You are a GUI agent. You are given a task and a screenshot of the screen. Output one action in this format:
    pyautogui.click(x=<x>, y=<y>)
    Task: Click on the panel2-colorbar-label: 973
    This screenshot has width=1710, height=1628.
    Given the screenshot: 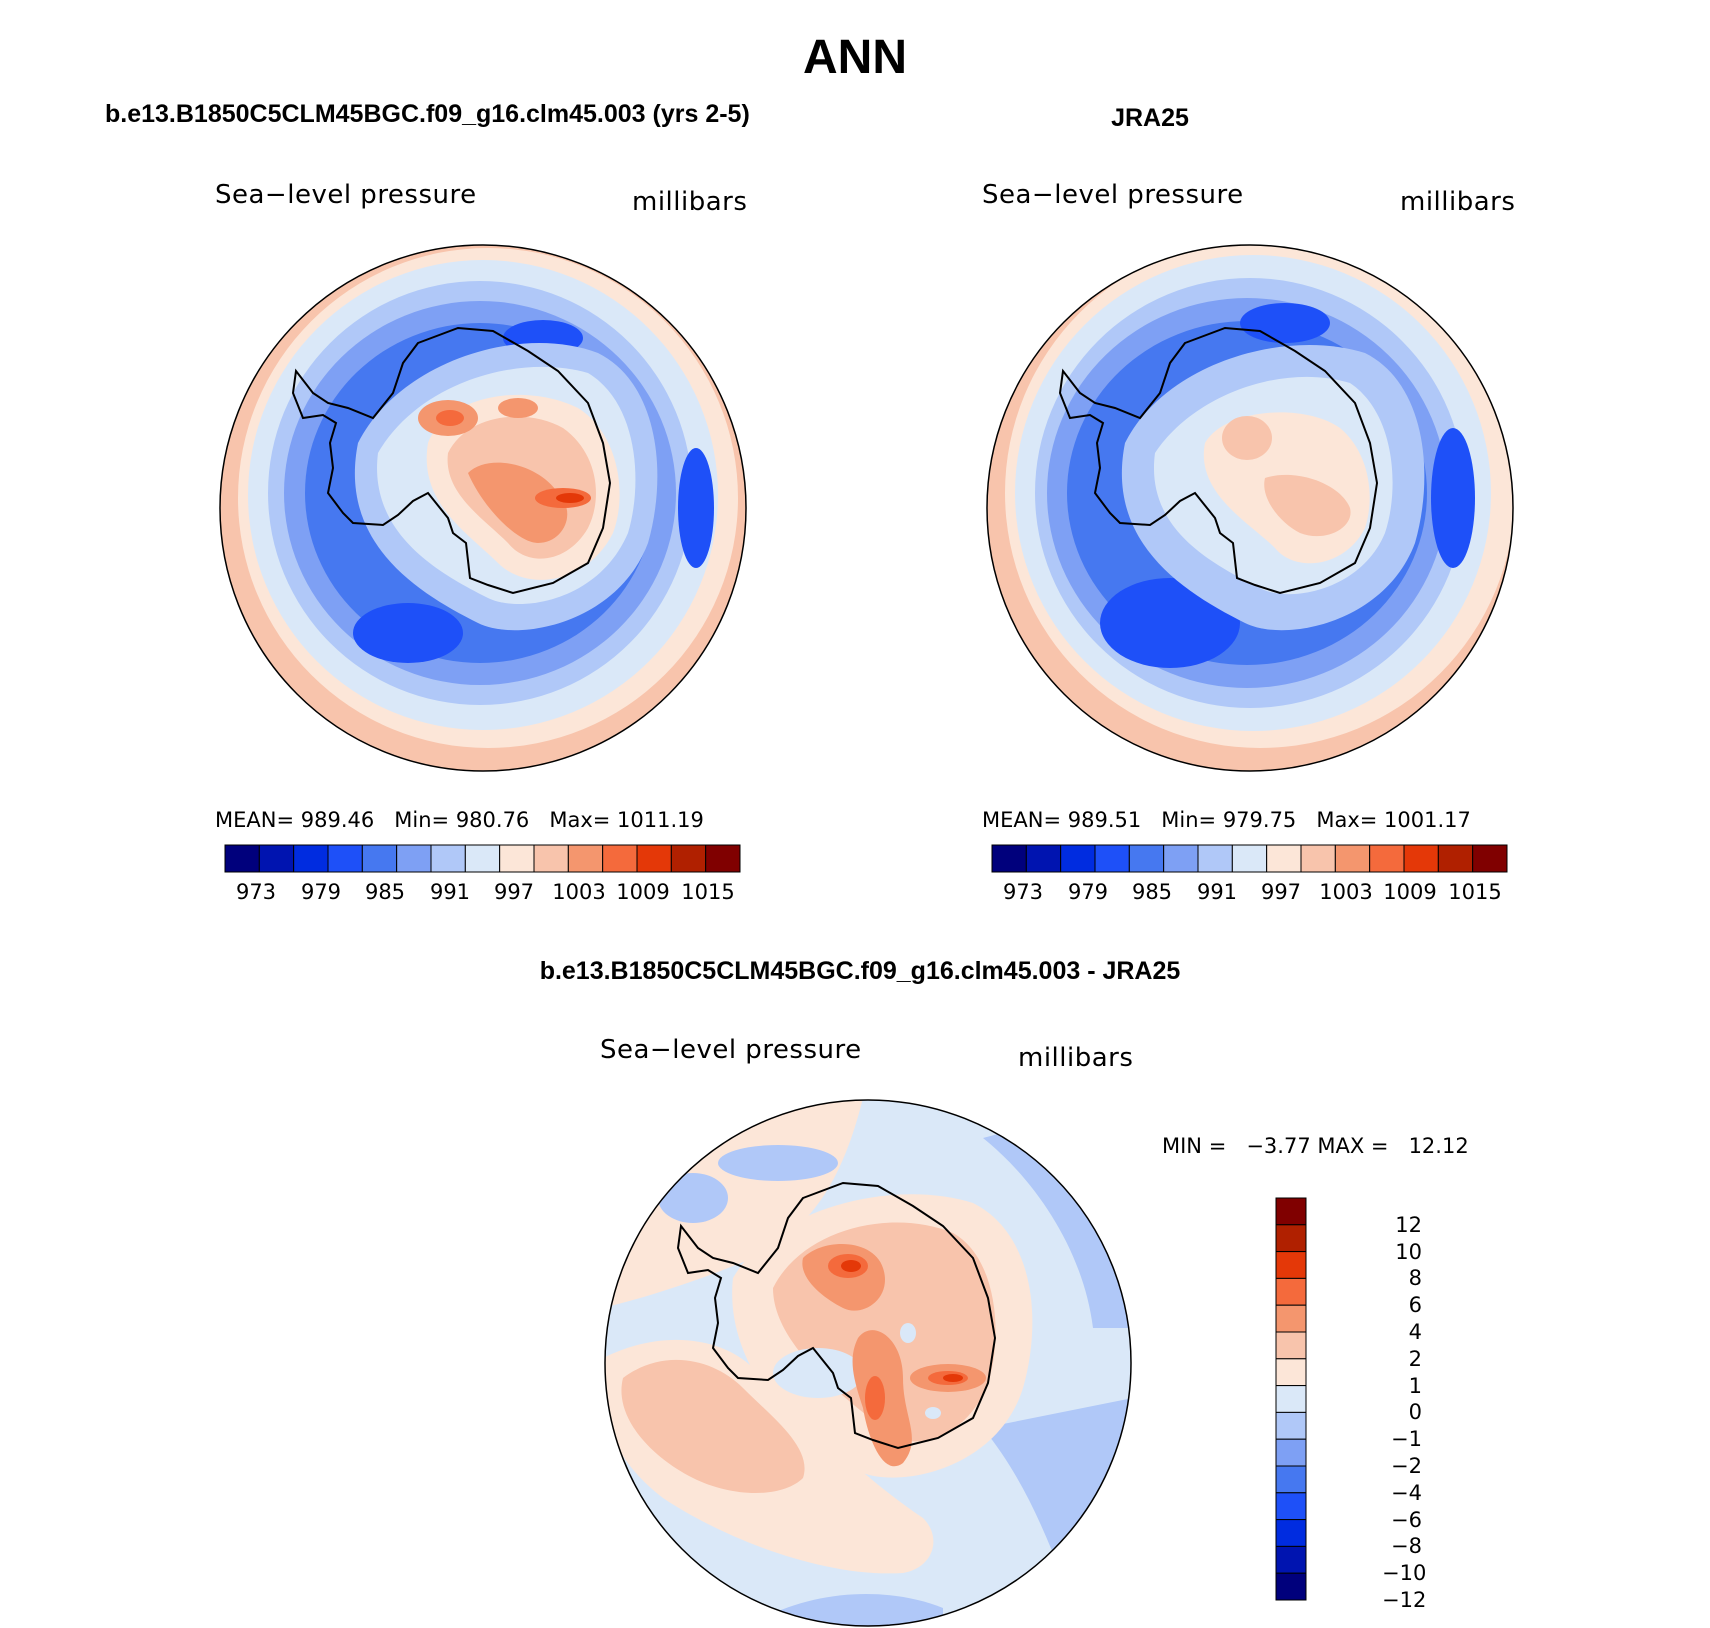 What is the action you would take?
    pyautogui.click(x=1023, y=892)
    